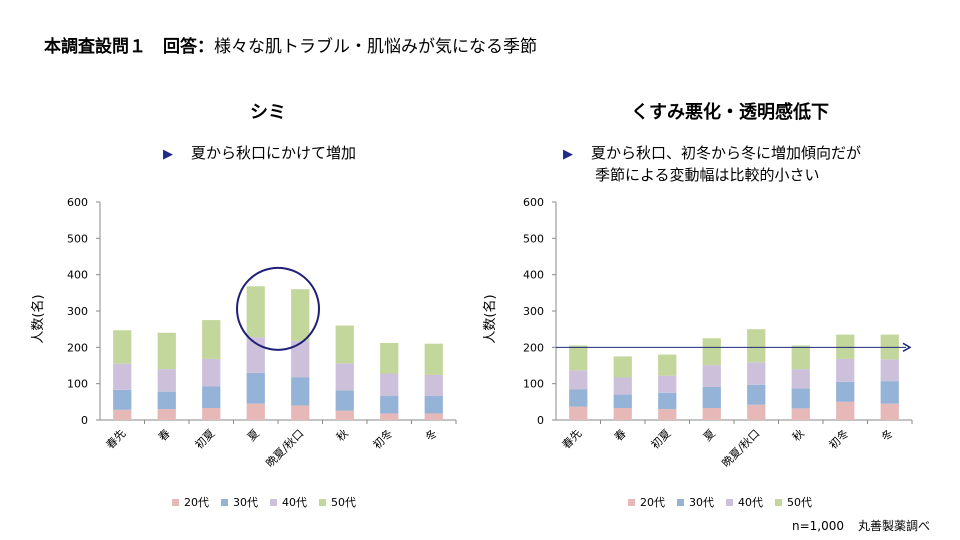  I want to click on chart1-bar-50代-春, so click(166, 351).